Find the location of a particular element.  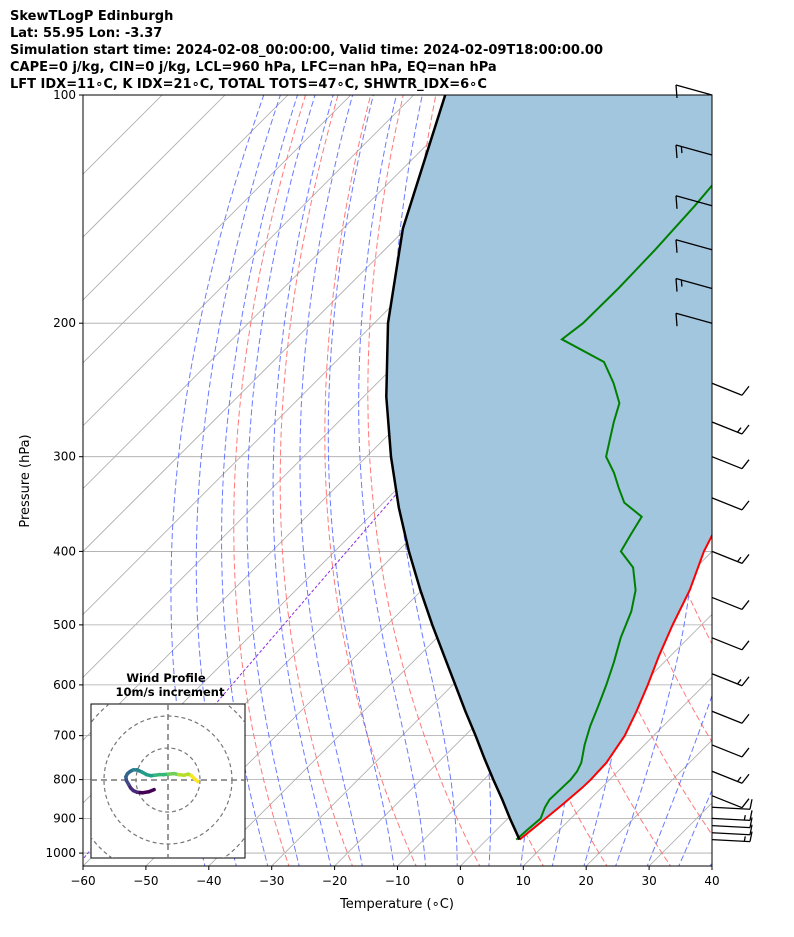

x-tick-label: −30 is located at coordinates (271, 881).